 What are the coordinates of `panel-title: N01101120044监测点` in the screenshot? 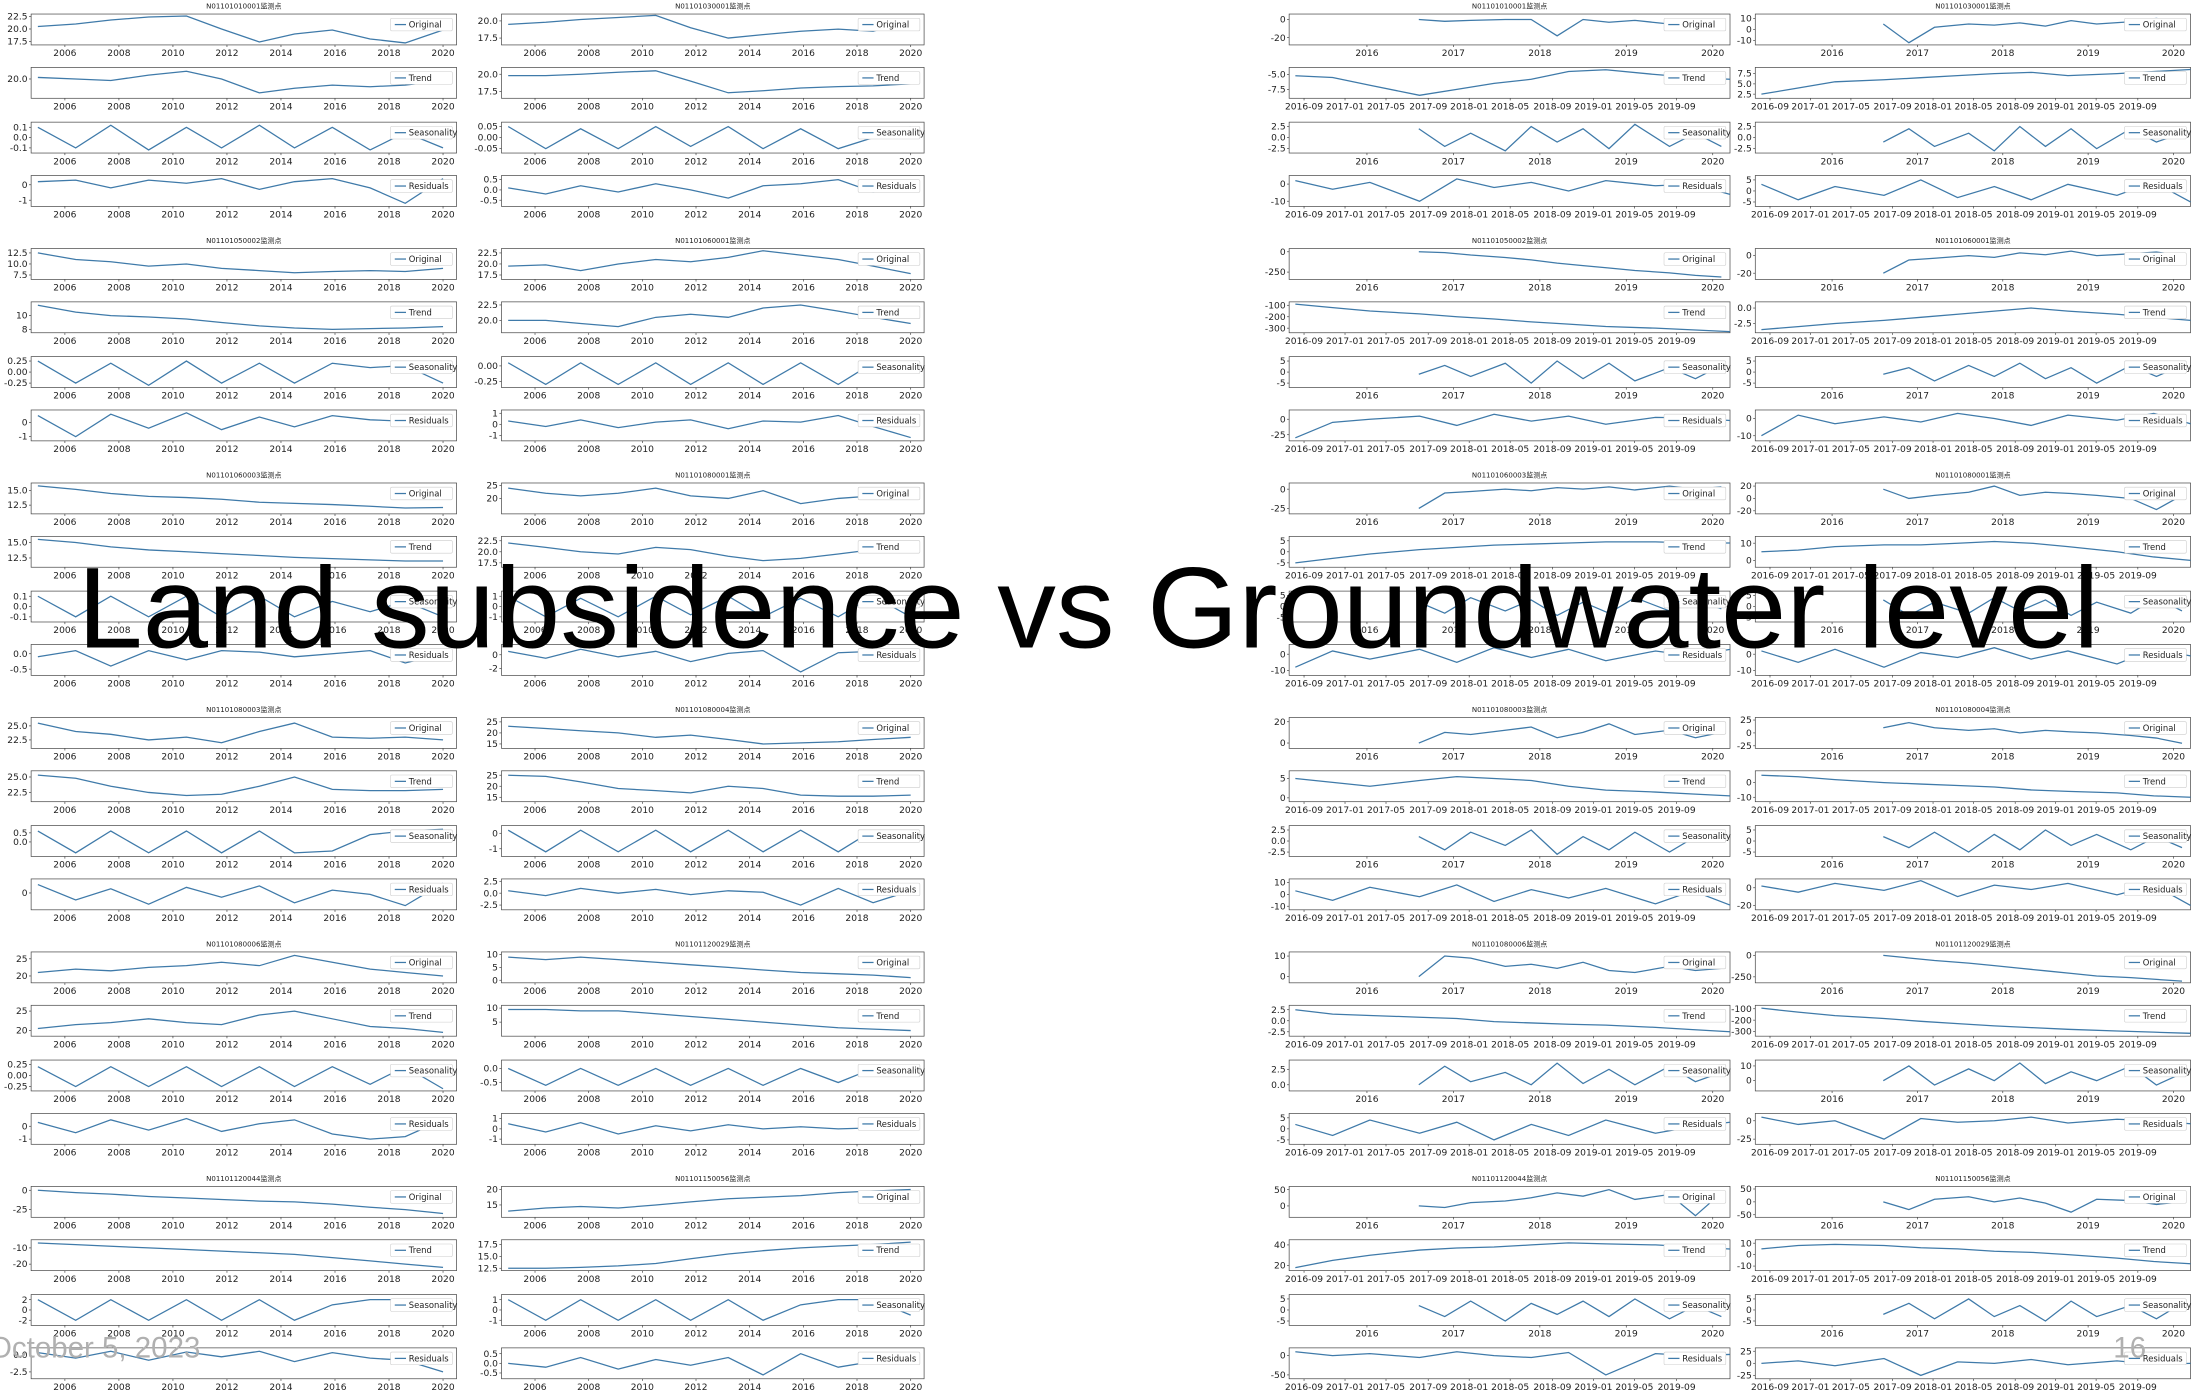 It's located at (243, 1178).